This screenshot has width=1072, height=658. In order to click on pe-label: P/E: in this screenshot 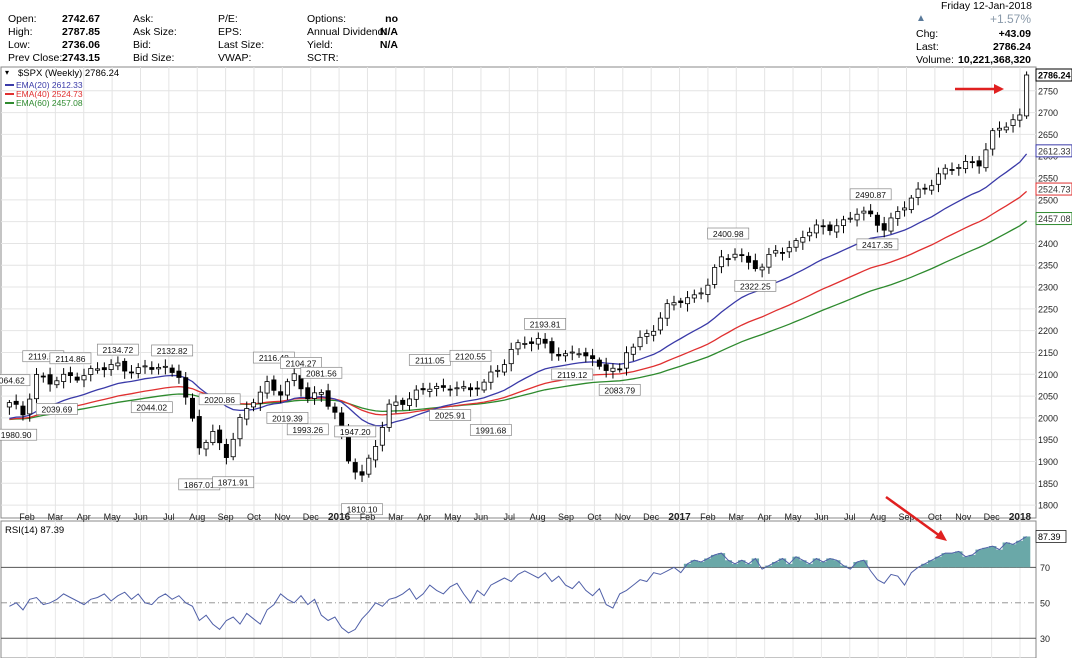, I will do `click(228, 19)`.